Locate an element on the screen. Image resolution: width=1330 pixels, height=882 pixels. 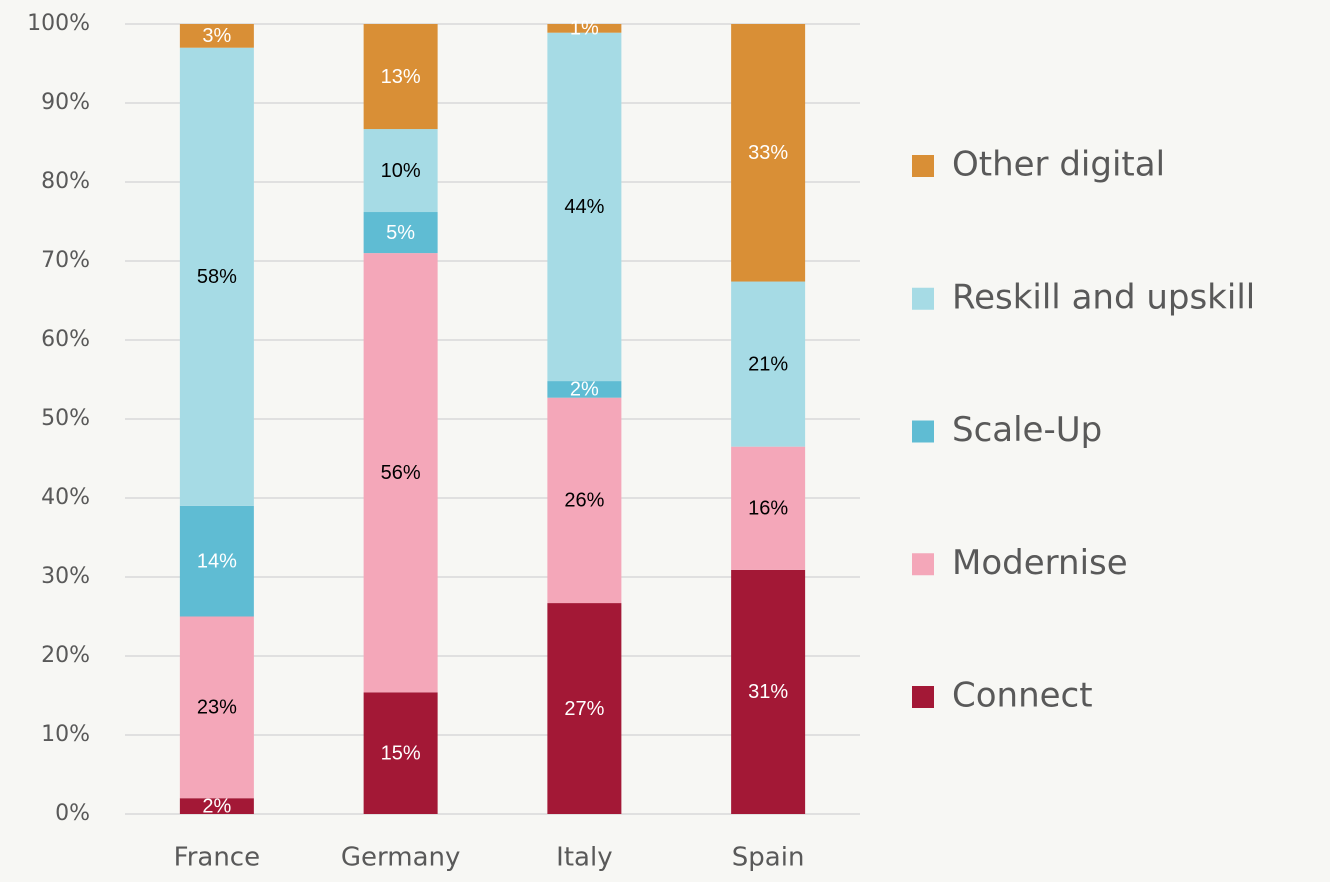
data-label: 15% is located at coordinates (401, 753).